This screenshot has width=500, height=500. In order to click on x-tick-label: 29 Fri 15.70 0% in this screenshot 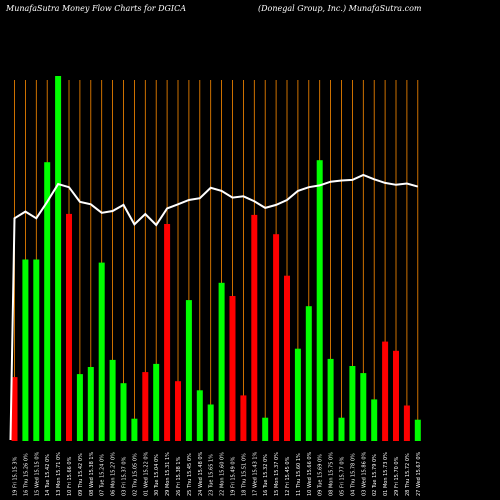, I will do `click(397, 476)`.